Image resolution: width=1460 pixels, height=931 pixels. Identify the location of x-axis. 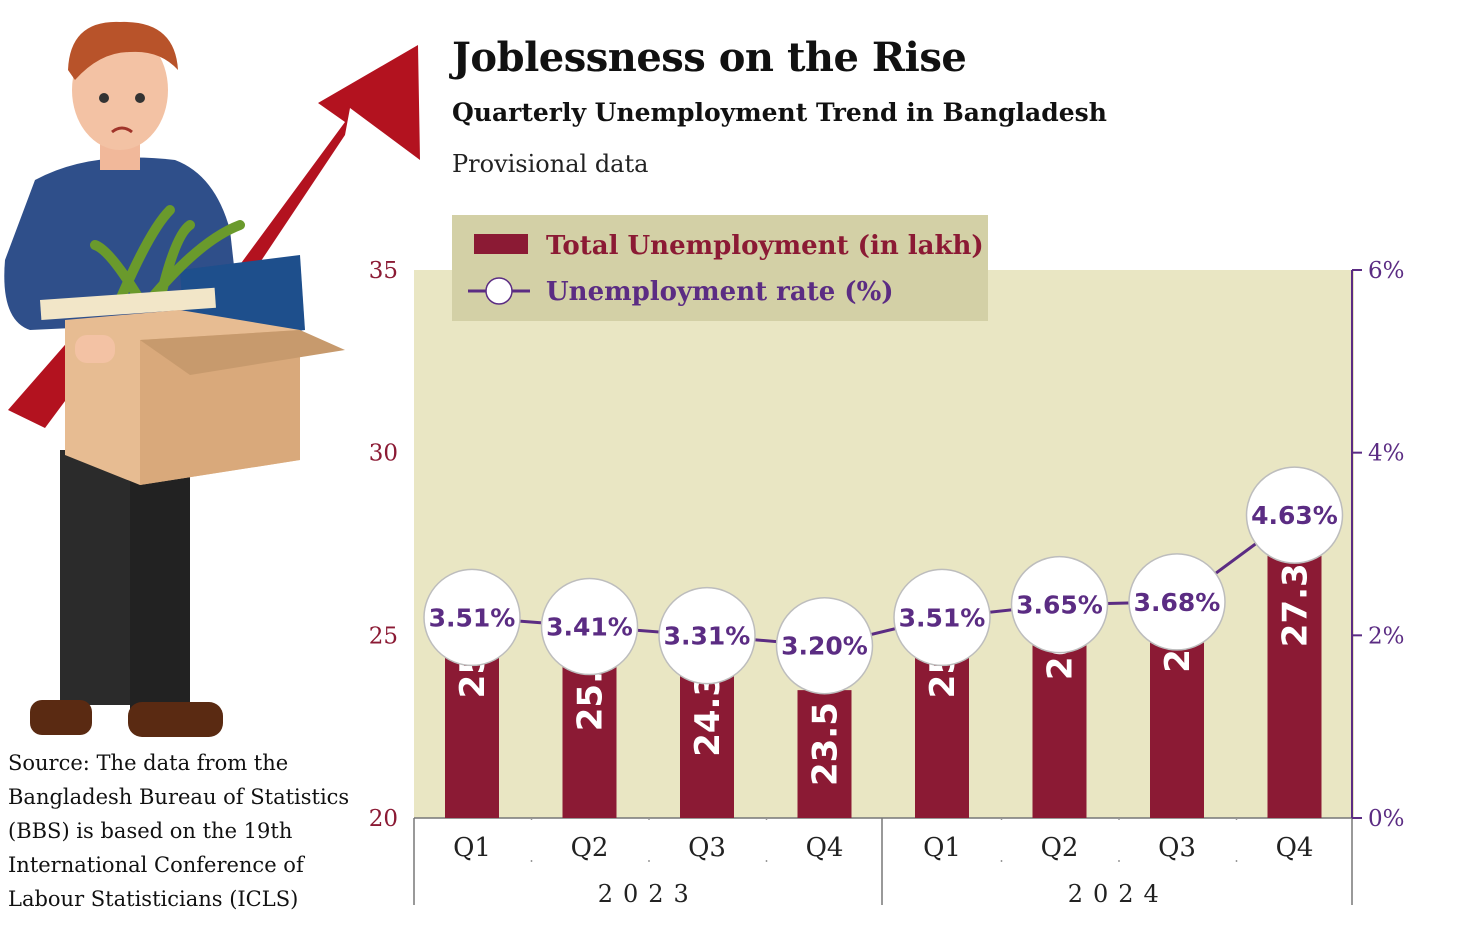
(883, 861).